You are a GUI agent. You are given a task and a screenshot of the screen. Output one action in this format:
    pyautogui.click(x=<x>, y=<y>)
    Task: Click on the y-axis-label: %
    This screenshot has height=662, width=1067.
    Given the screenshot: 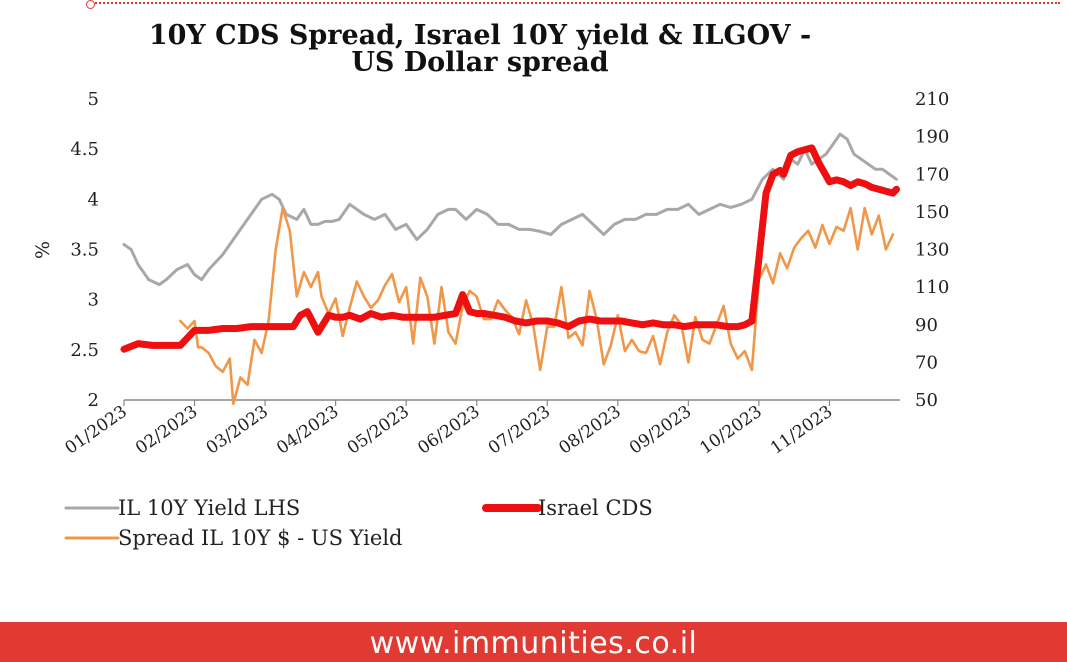 What is the action you would take?
    pyautogui.click(x=43, y=250)
    